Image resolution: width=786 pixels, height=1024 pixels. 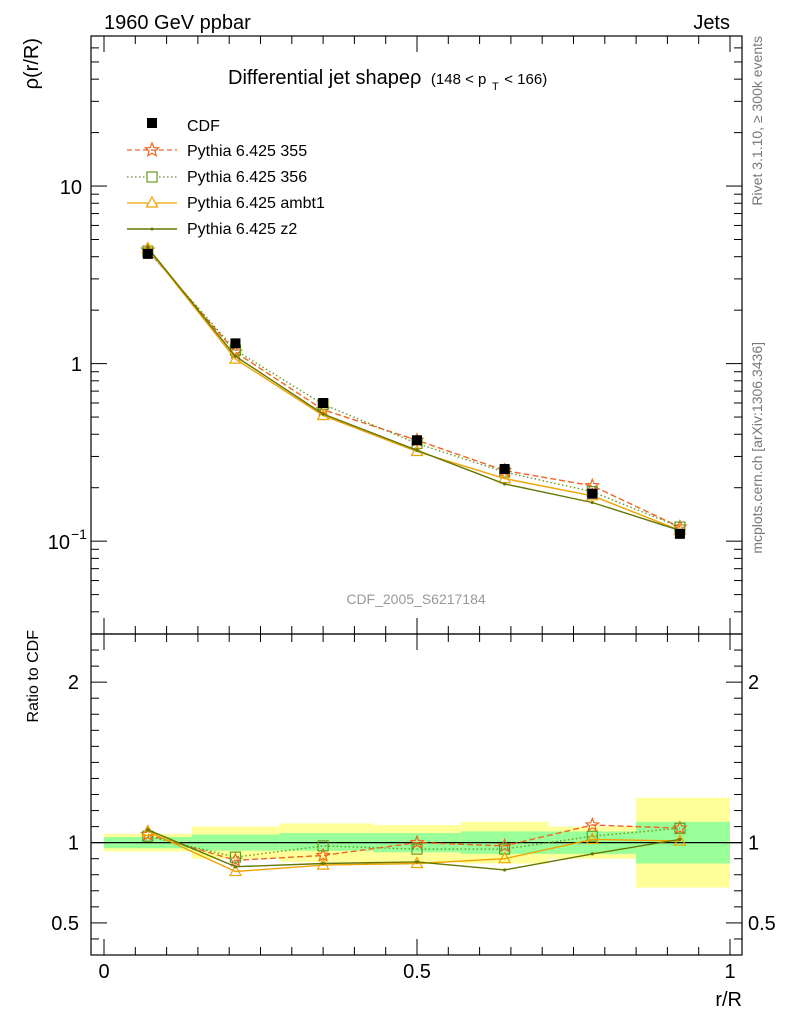 I want to click on legend-marker-z2, so click(x=152, y=229).